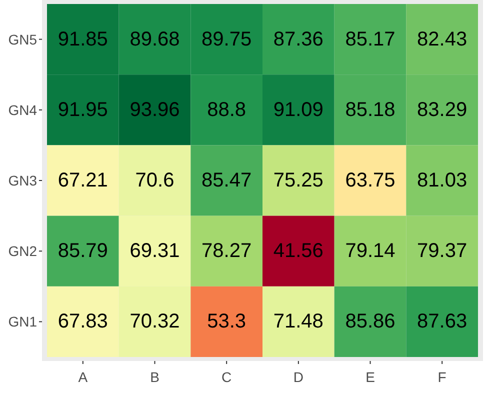  Describe the element at coordinates (442, 251) in the screenshot. I see `data-label: 79.37` at that location.